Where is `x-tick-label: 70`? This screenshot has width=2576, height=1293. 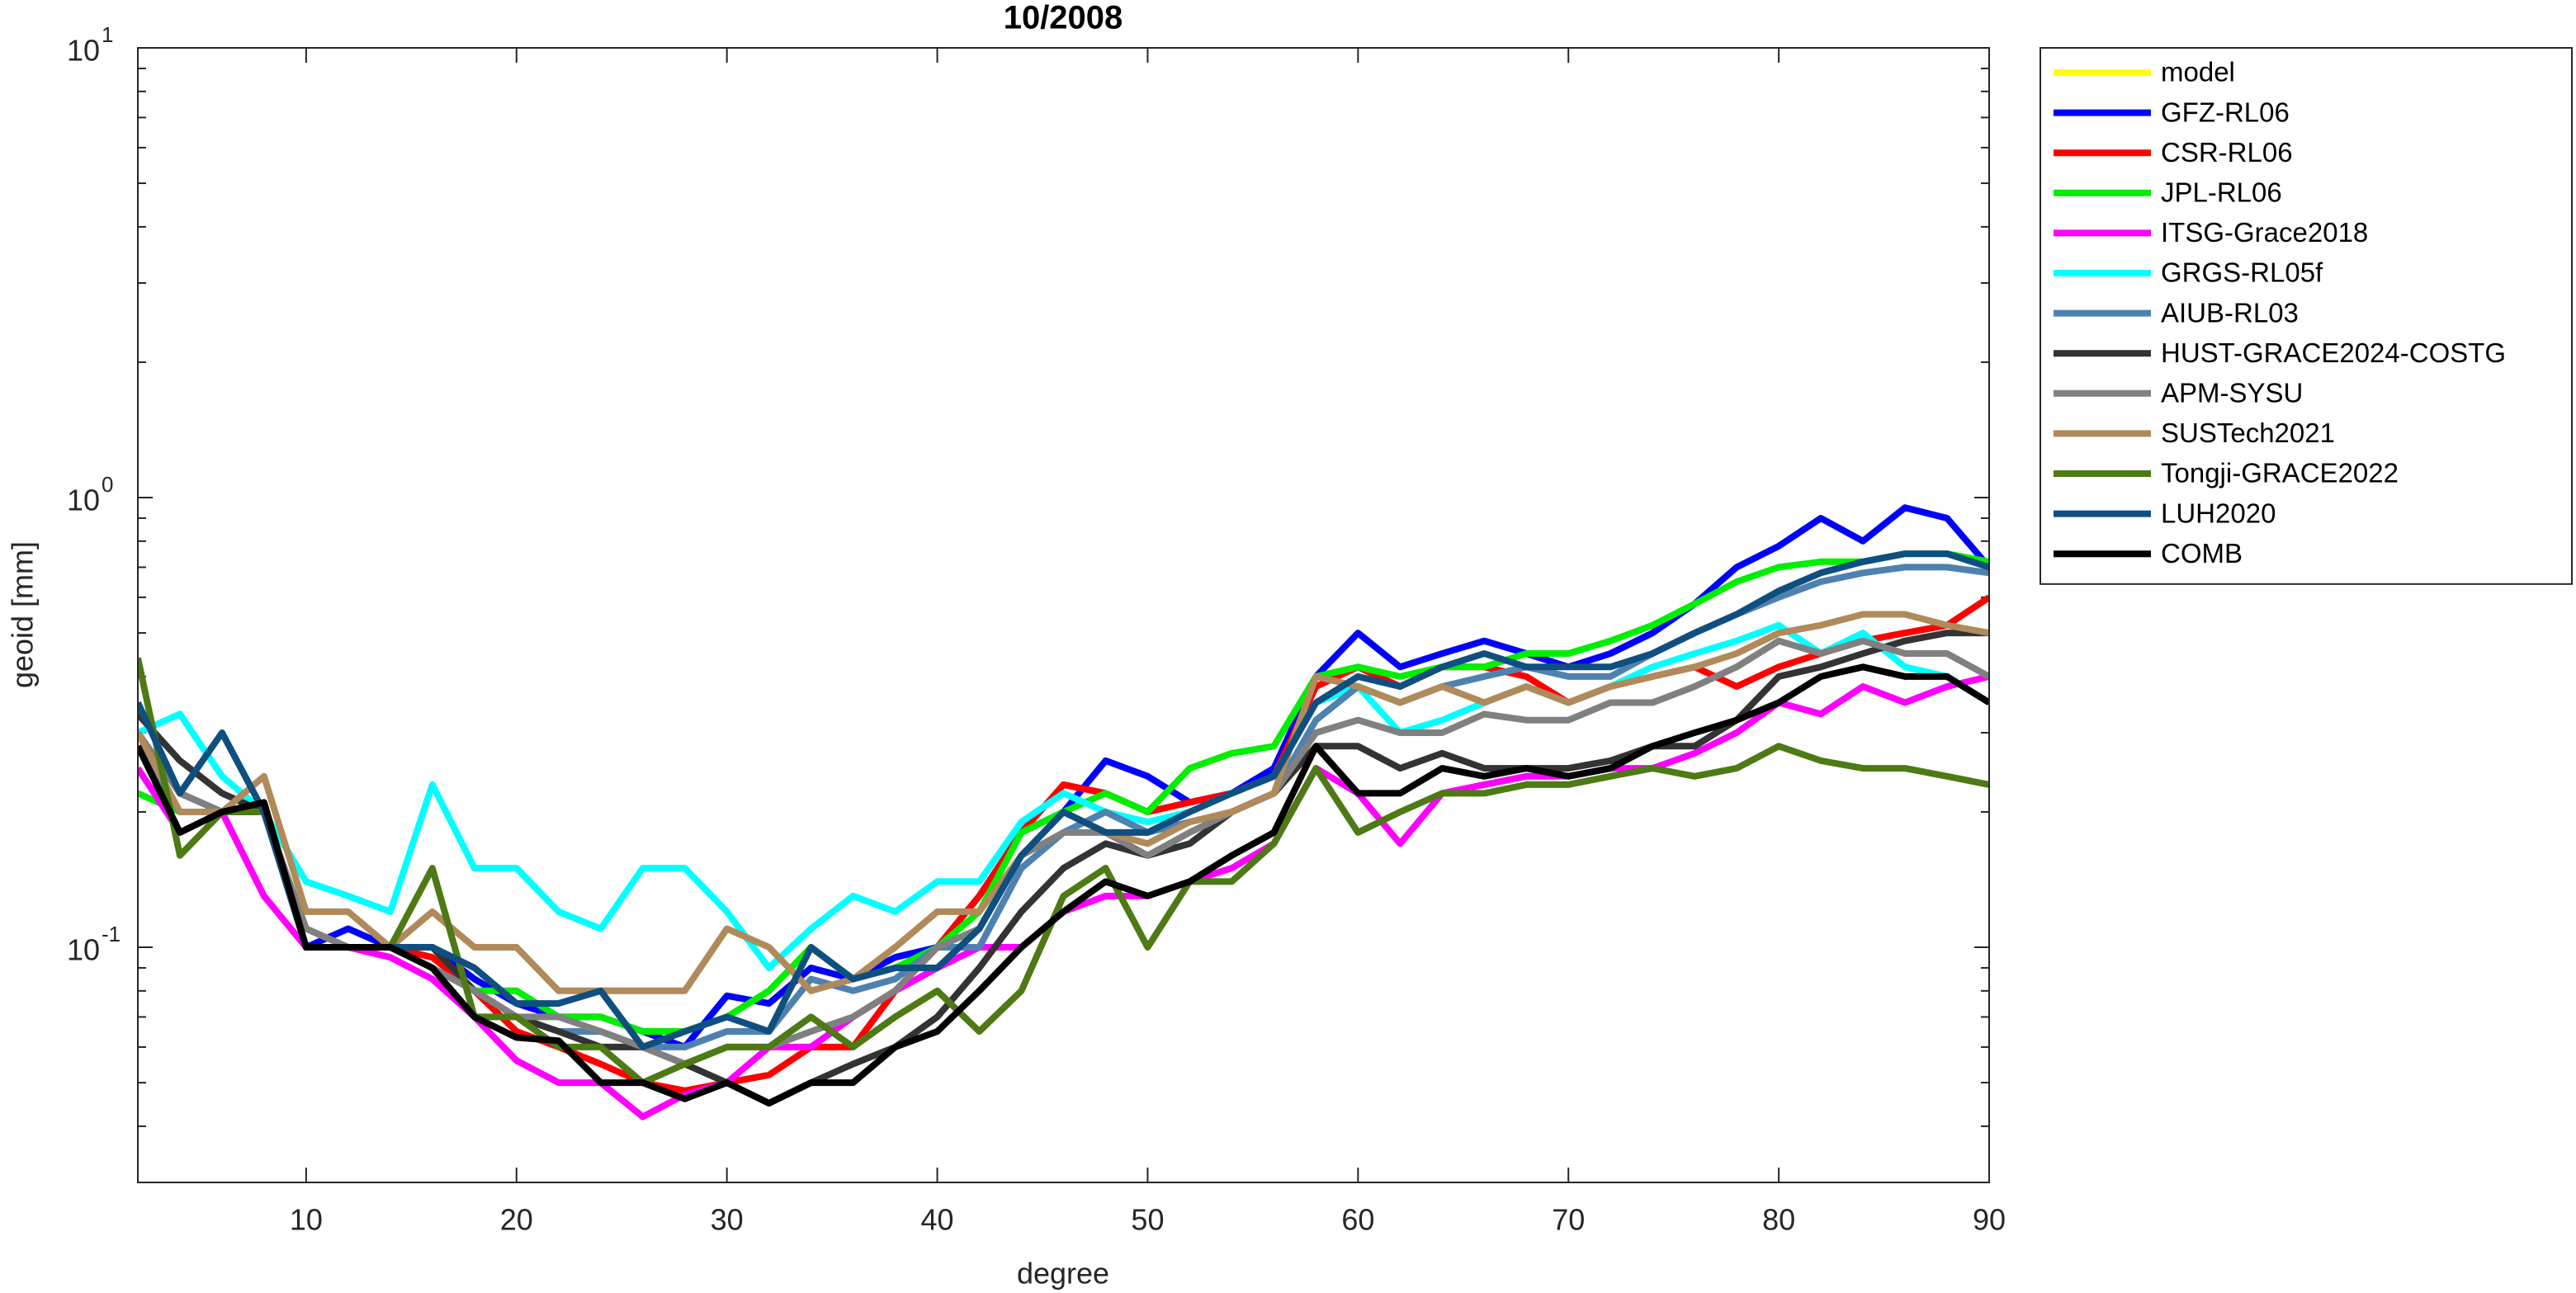
x-tick-label: 70 is located at coordinates (1568, 1220).